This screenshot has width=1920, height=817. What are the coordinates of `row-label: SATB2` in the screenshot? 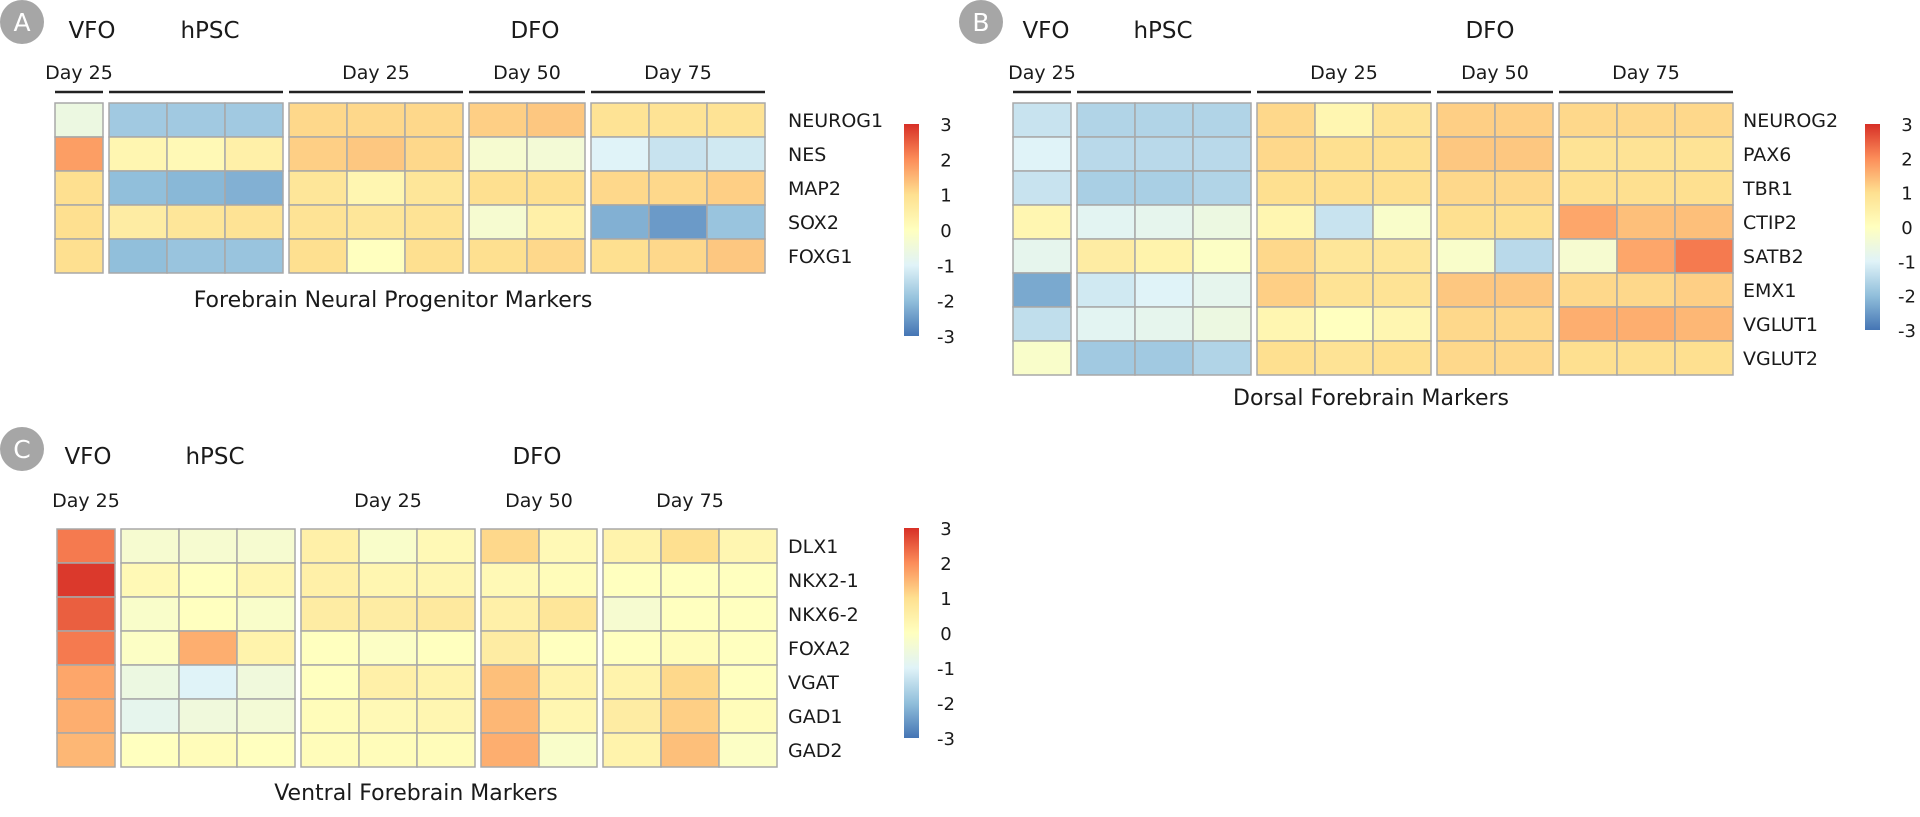 It's located at (1773, 257).